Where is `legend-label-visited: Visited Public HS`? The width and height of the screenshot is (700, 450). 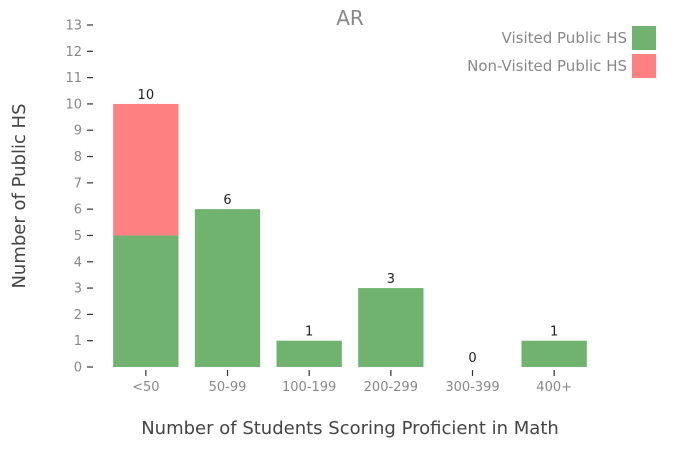
legend-label-visited: Visited Public HS is located at coordinates (564, 38).